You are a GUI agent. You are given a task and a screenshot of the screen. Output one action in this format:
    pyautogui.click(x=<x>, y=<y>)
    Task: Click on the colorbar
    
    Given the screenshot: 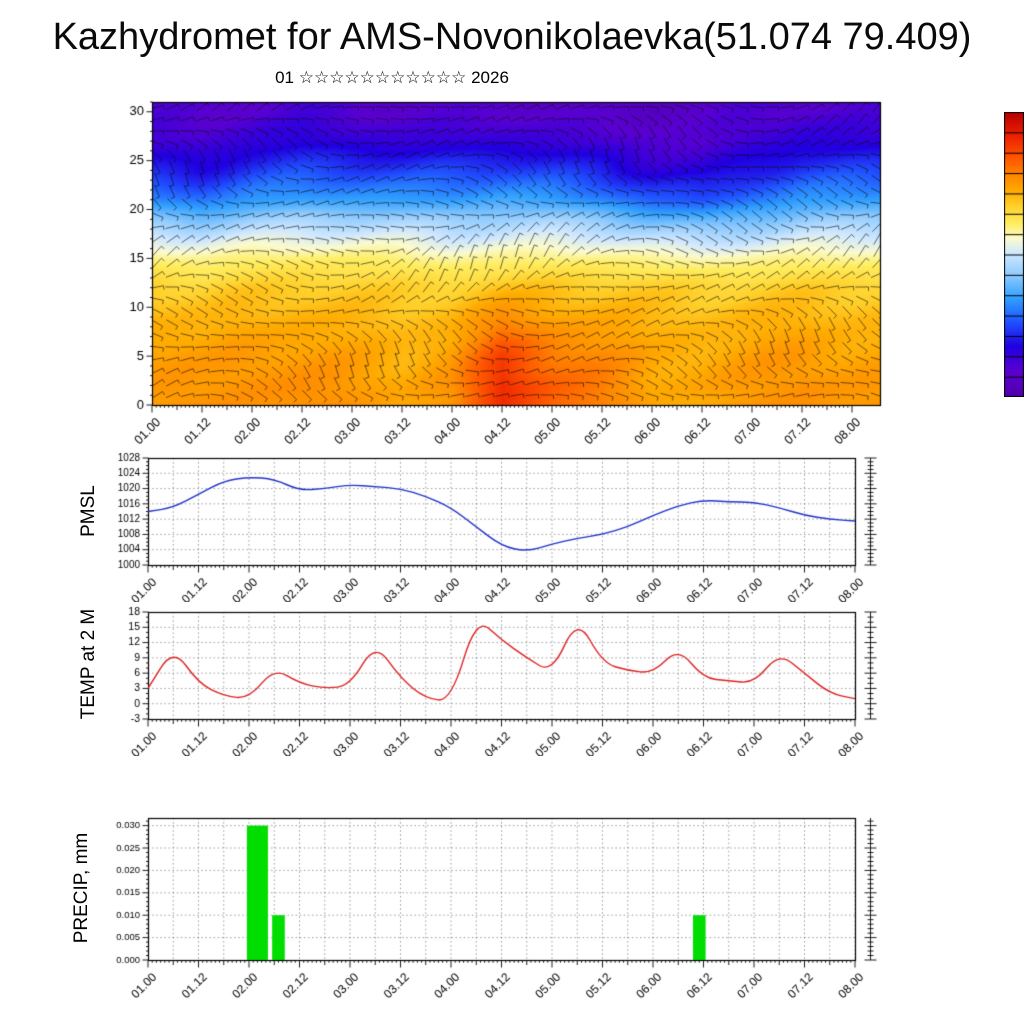 What is the action you would take?
    pyautogui.click(x=1014, y=254)
    